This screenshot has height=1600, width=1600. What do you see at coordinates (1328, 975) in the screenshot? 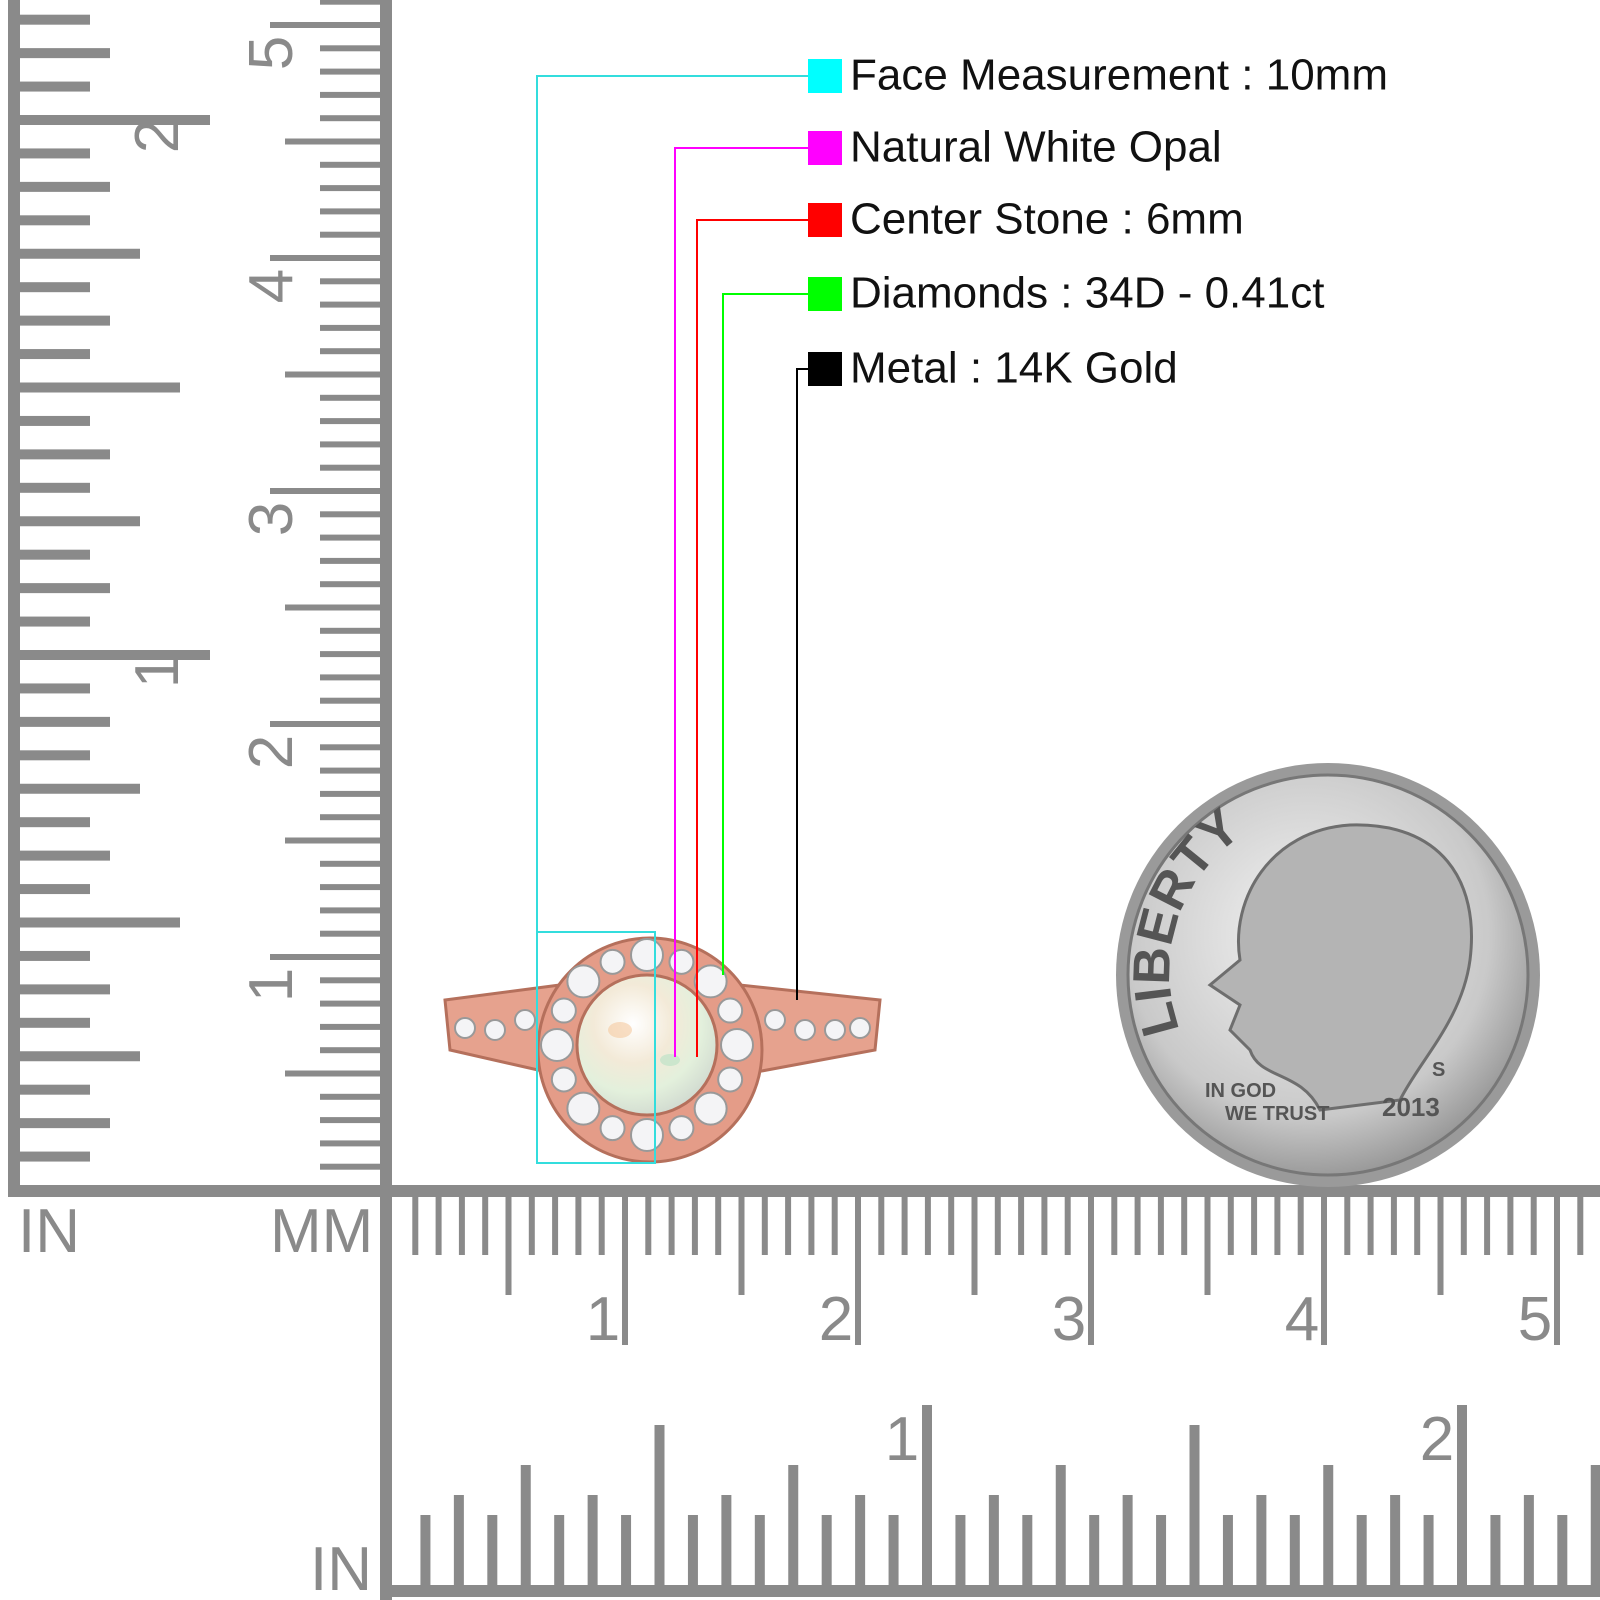
I see `coin: LIBERTY IN GOD WE TRUST 2013 S` at bounding box center [1328, 975].